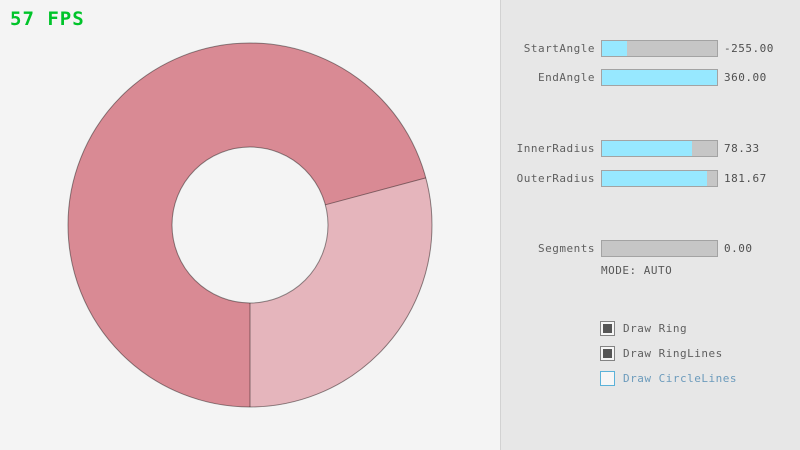 The image size is (800, 450). Describe the element at coordinates (742, 148) in the screenshot. I see `inner-radius-value: 78.33` at that location.